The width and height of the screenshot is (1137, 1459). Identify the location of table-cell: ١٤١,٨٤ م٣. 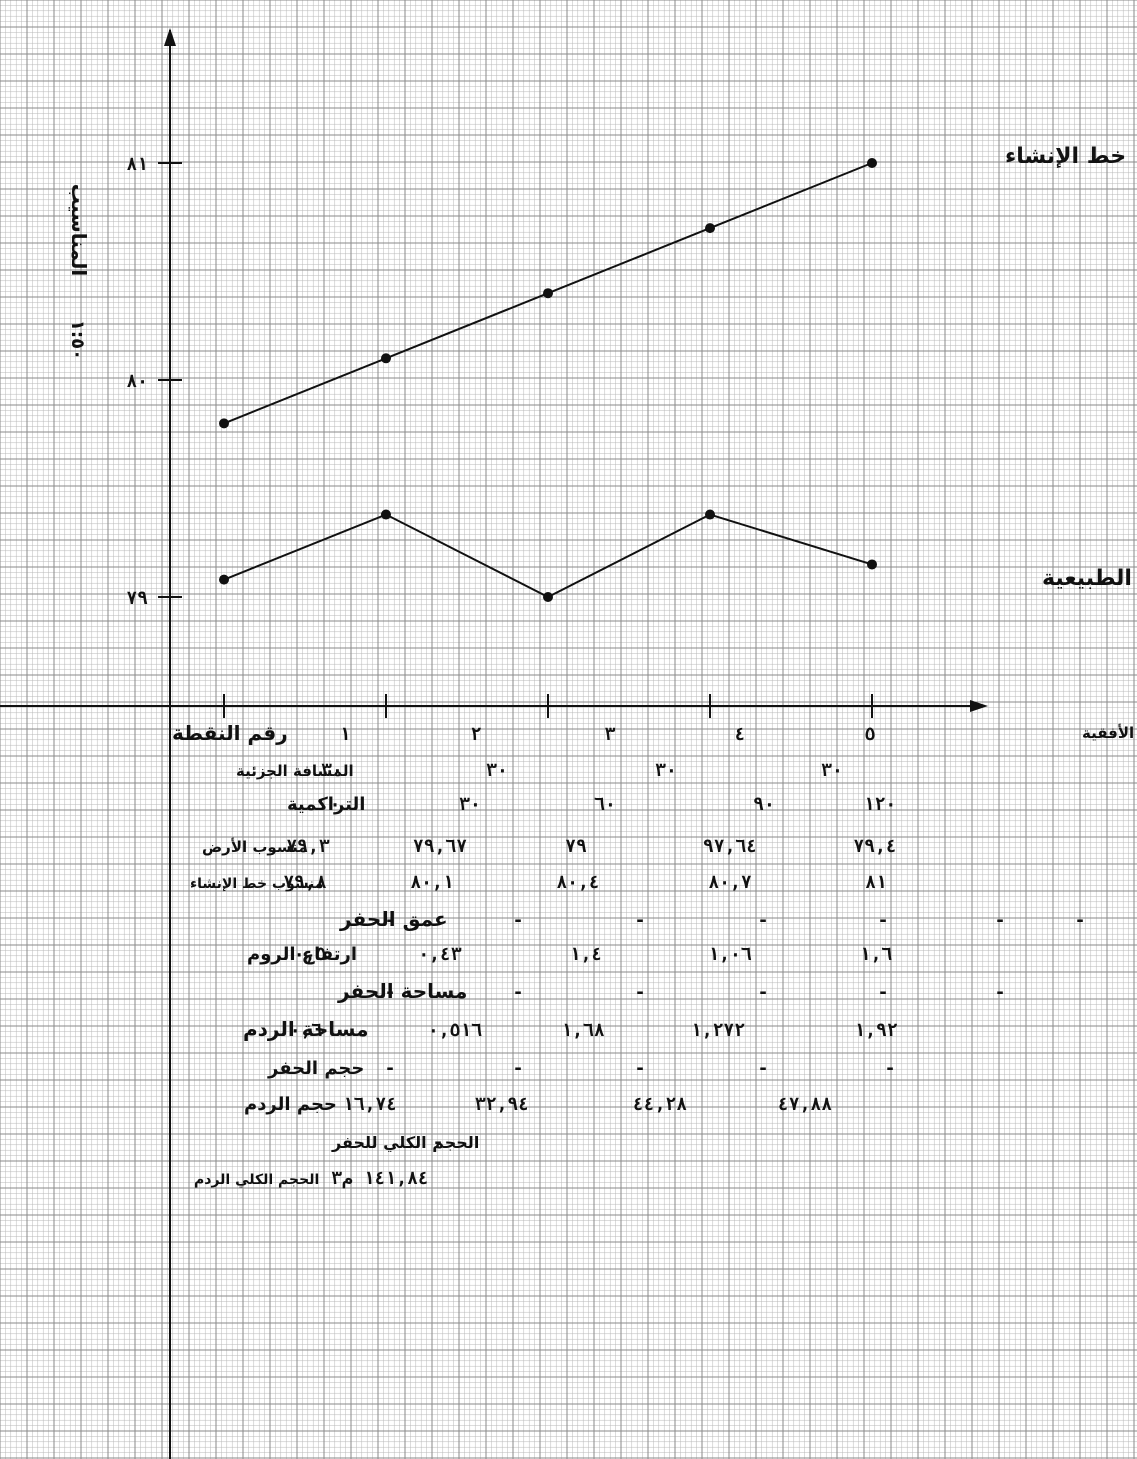
(380, 1178).